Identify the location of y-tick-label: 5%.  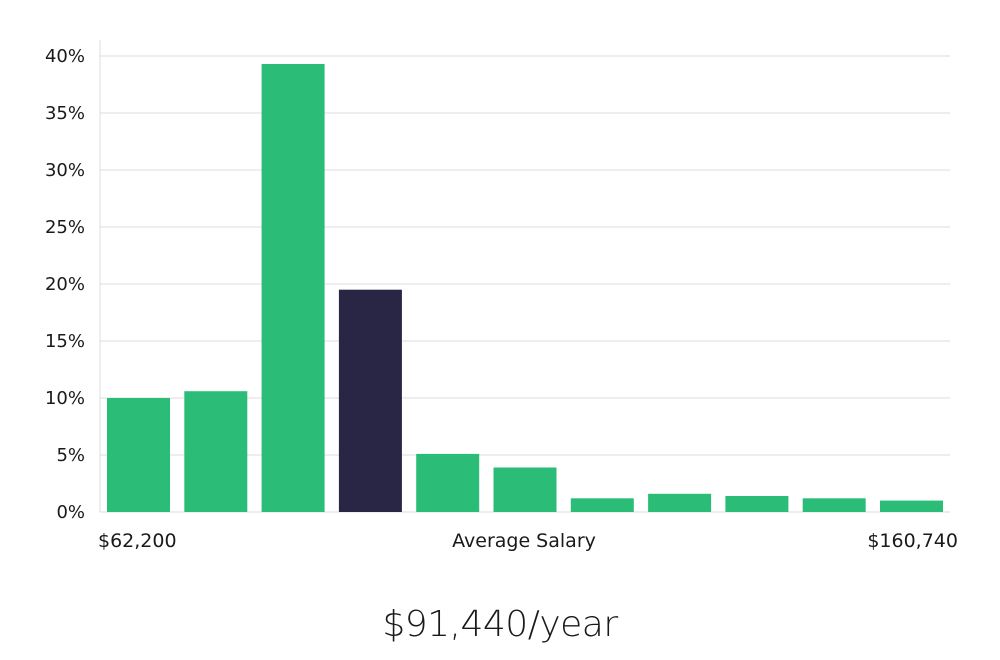
(70, 455).